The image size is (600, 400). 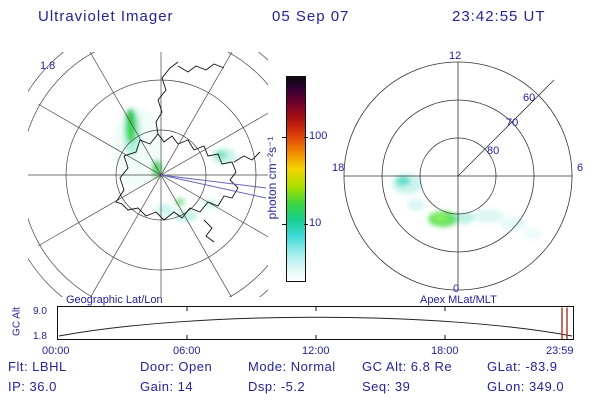 What do you see at coordinates (311, 16) in the screenshot?
I see `date-label: 05 Sep 07` at bounding box center [311, 16].